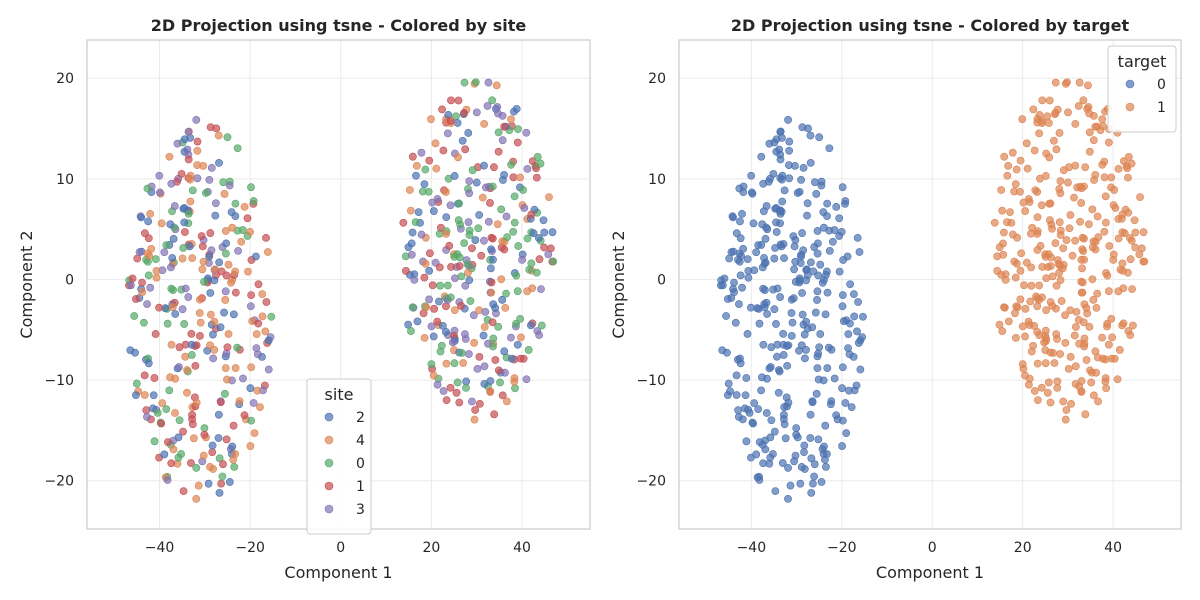  I want to click on legend-box, so click(1142, 89).